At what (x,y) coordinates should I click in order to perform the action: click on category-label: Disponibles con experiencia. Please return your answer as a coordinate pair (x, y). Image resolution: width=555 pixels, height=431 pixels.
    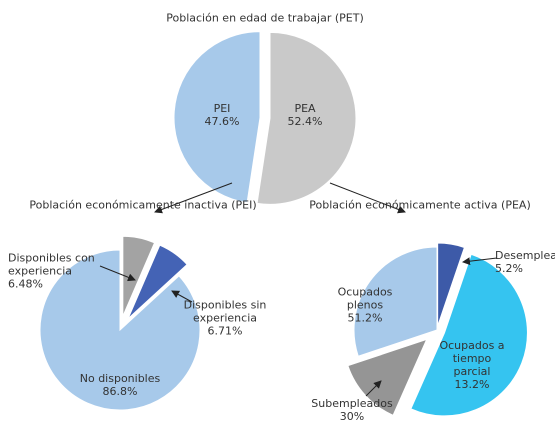
    Looking at the image, I should click on (51, 264).